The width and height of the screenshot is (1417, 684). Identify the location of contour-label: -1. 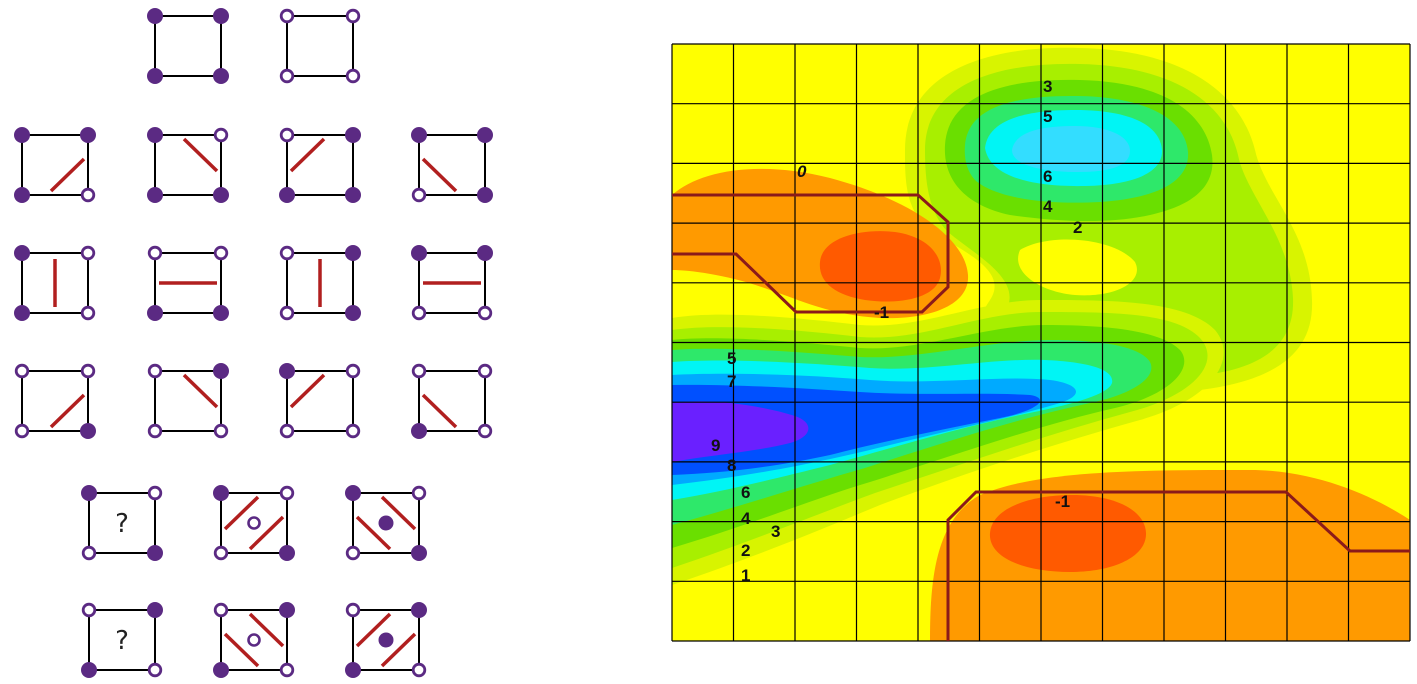
(881, 312).